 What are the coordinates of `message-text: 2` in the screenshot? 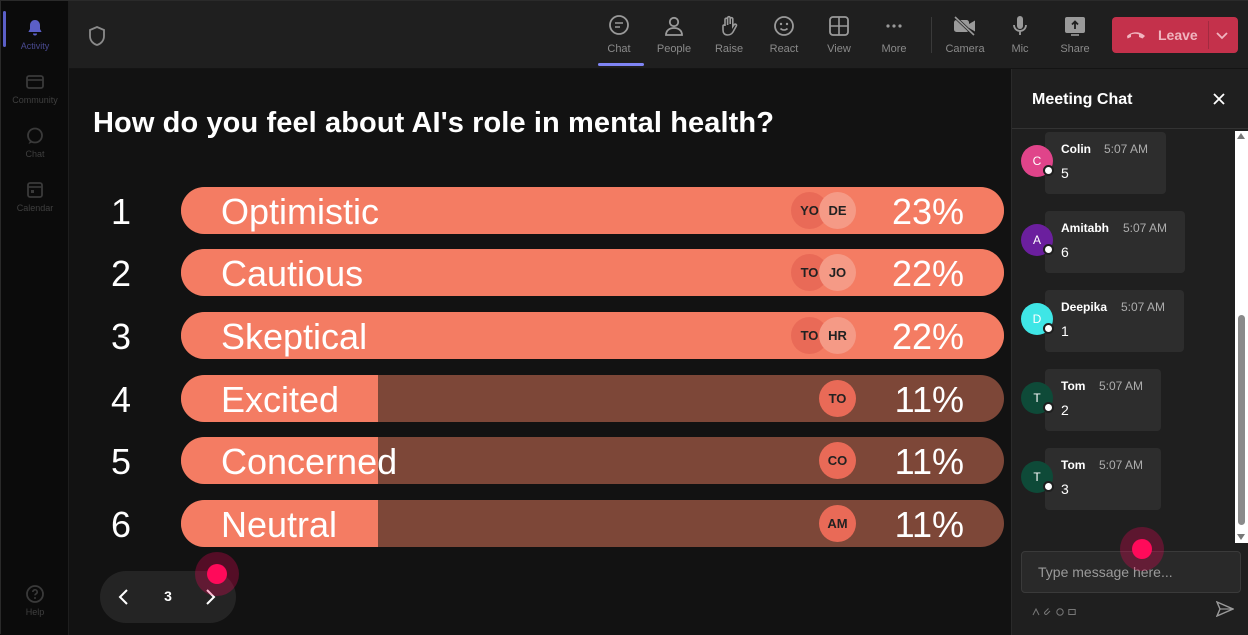 It's located at (1065, 410).